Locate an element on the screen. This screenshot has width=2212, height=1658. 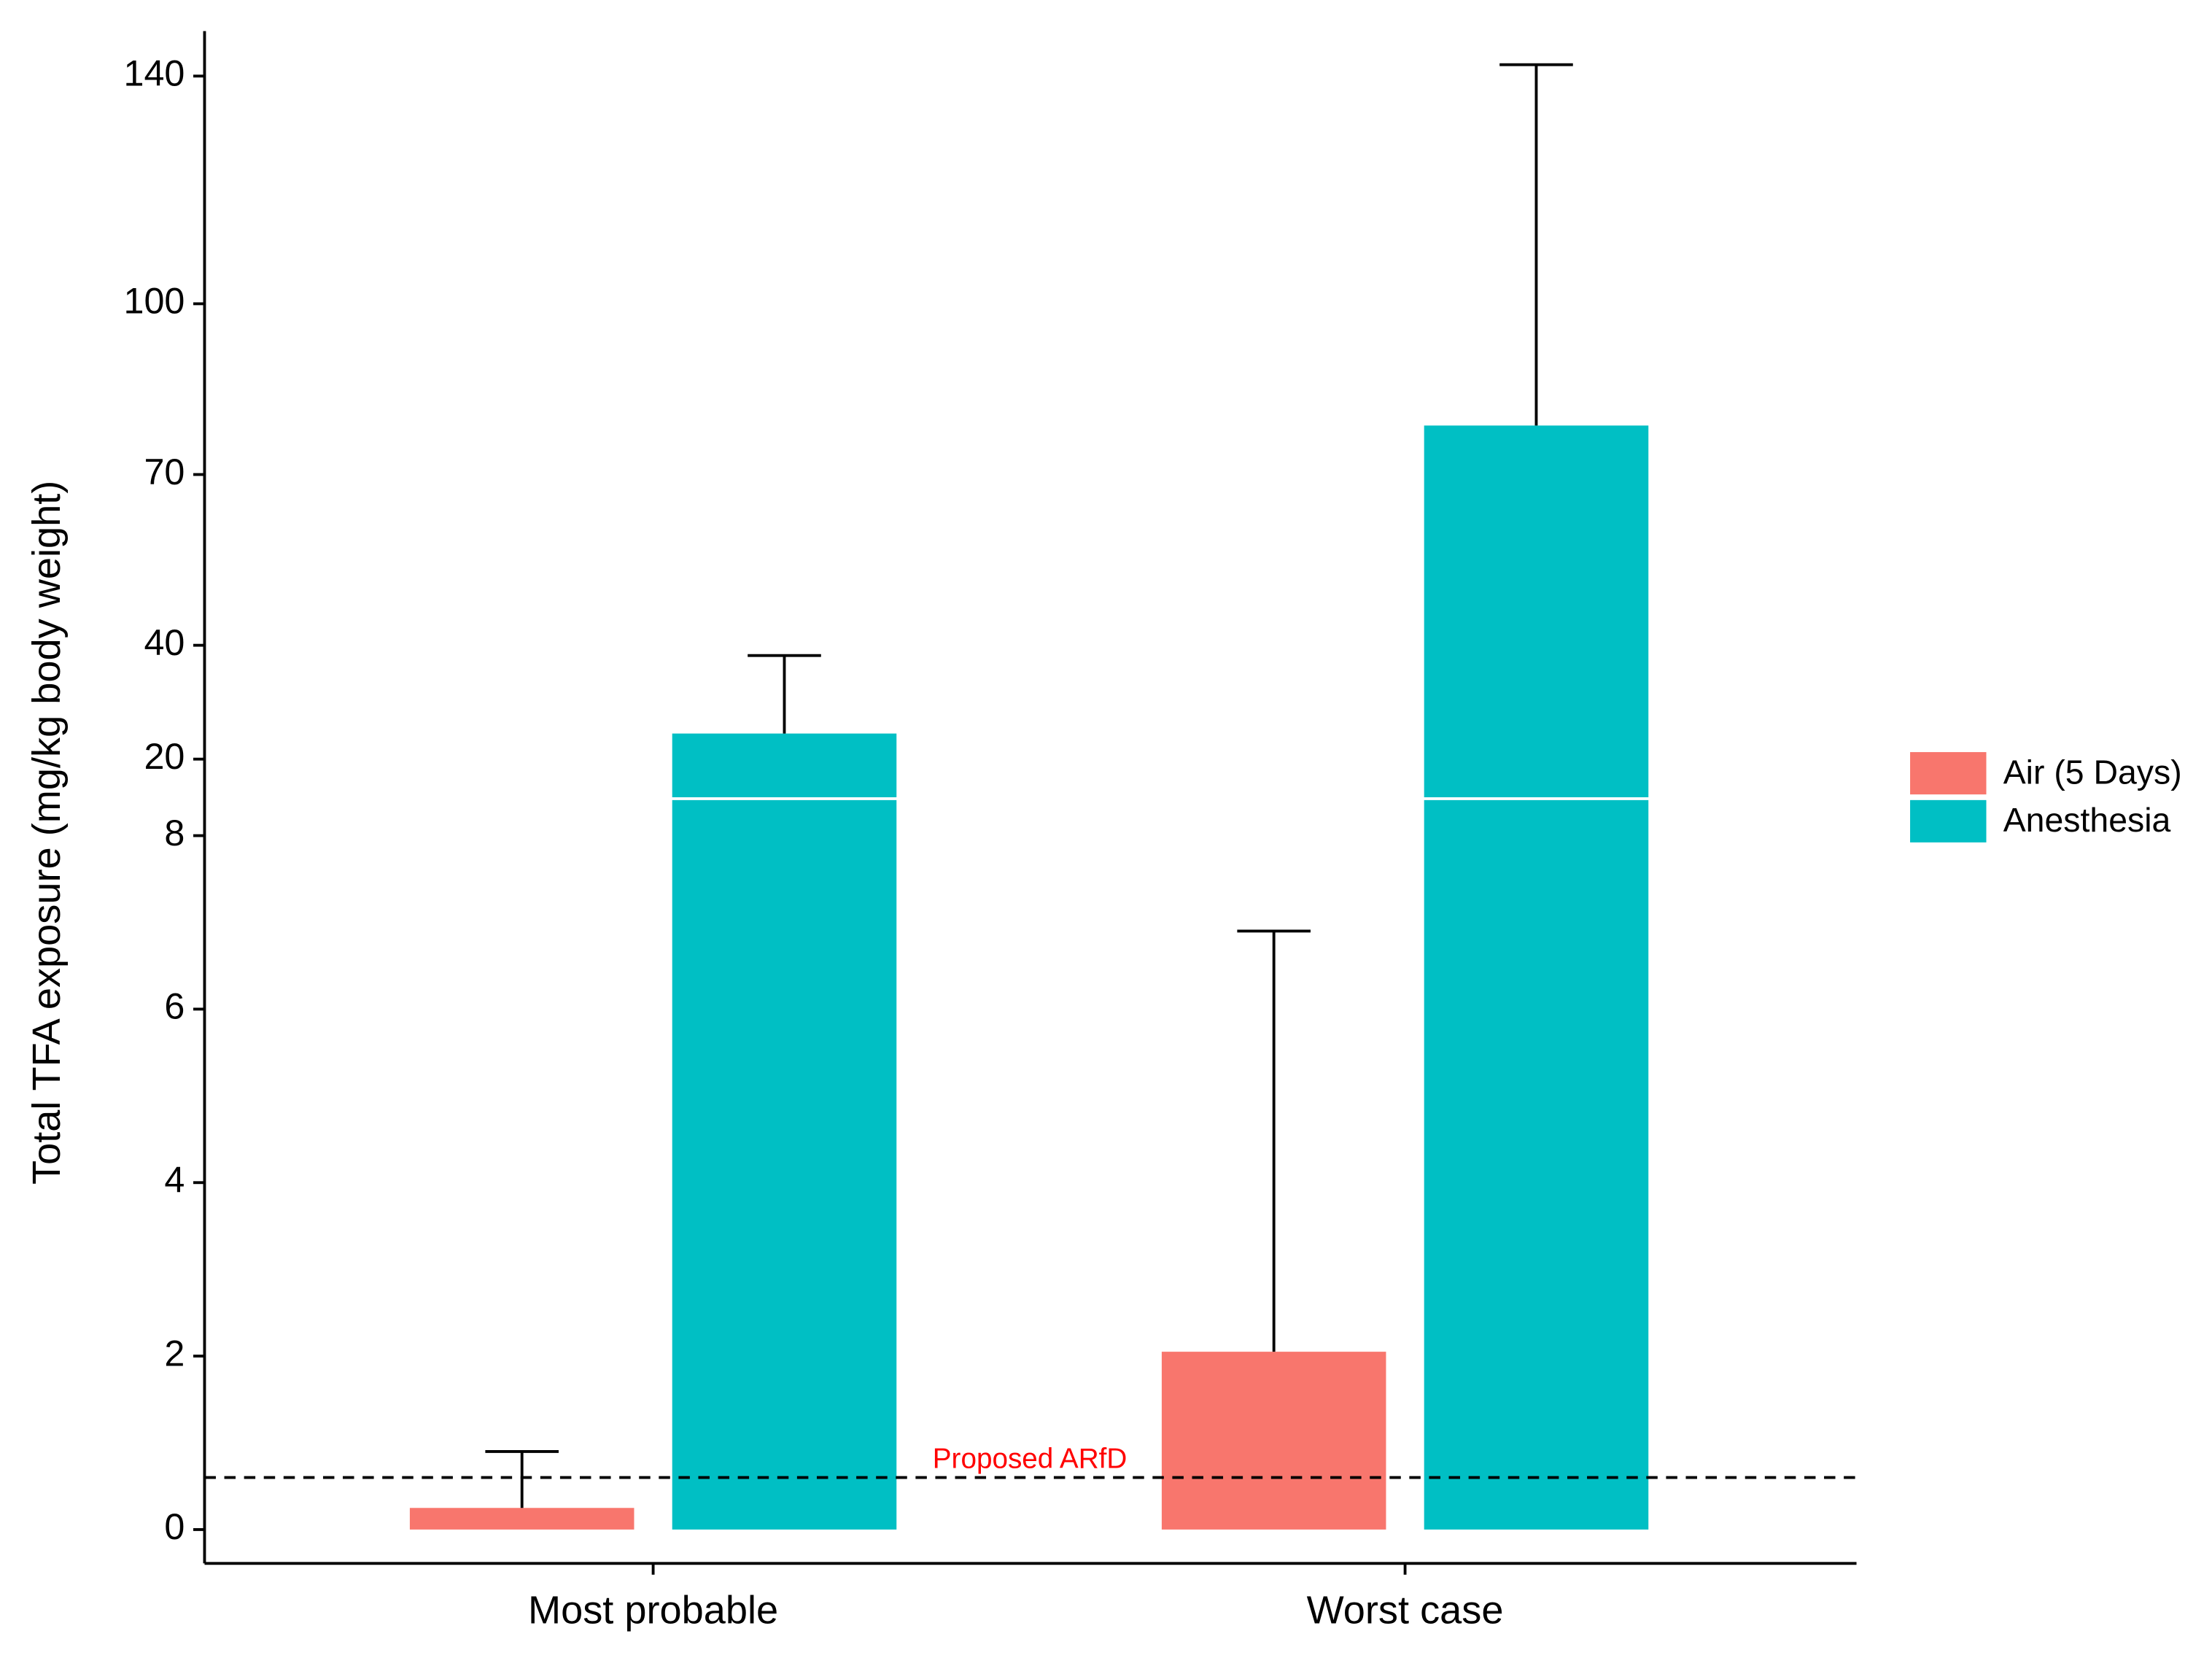
reference-label: Proposed ARfD is located at coordinates (1030, 1459).